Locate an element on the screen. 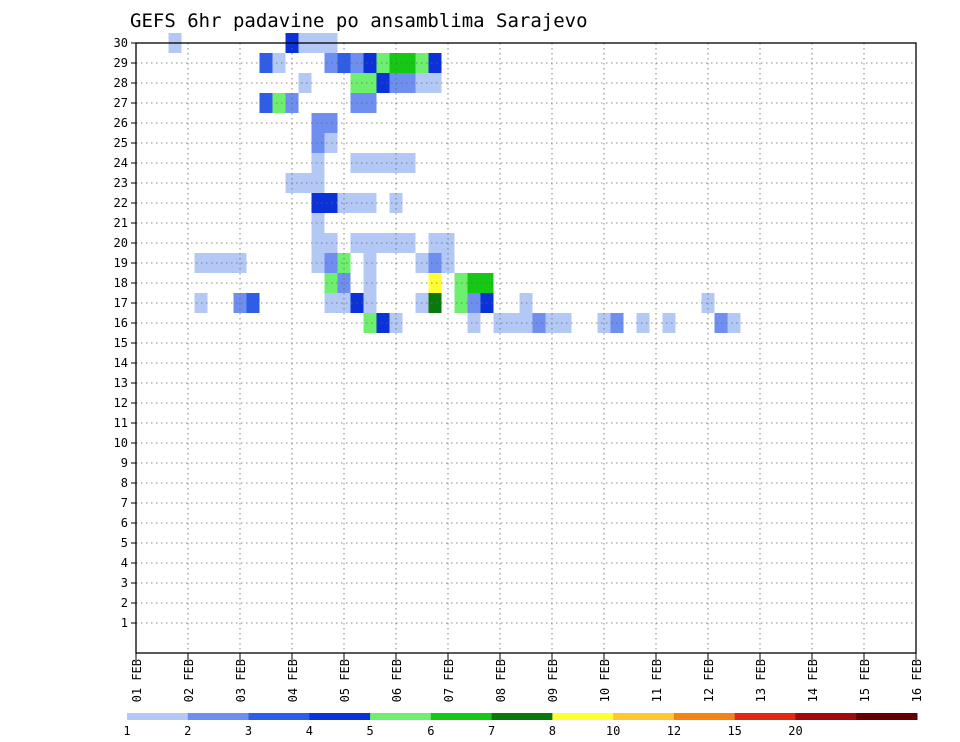 The image size is (960, 742). y-tick-label: 26 is located at coordinates (121, 123).